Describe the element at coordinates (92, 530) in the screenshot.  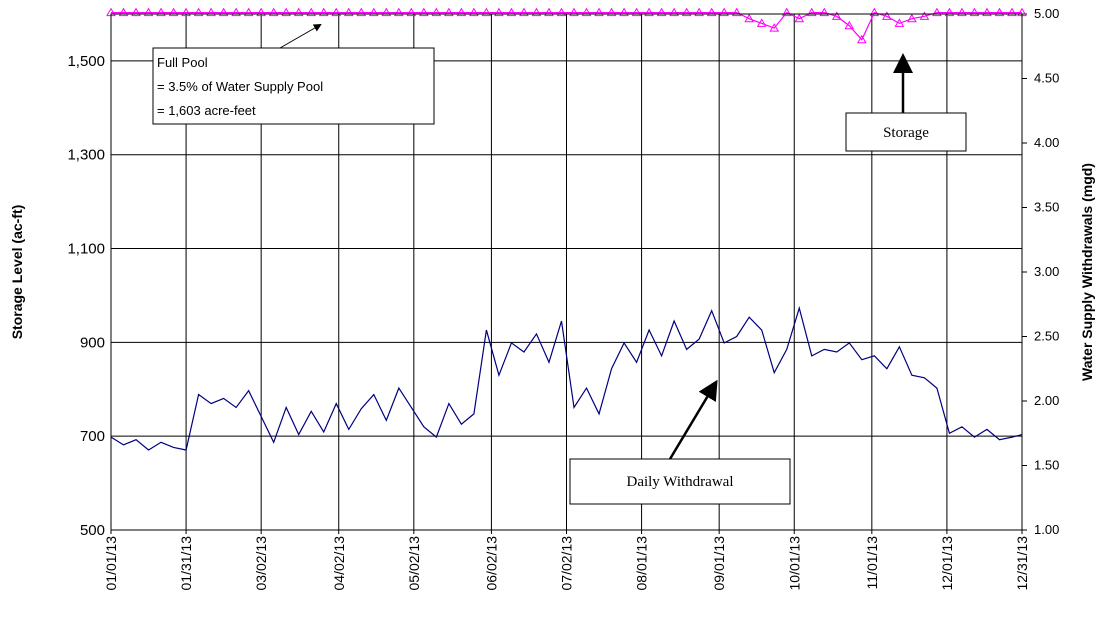
I see `y-tick-label: 500` at that location.